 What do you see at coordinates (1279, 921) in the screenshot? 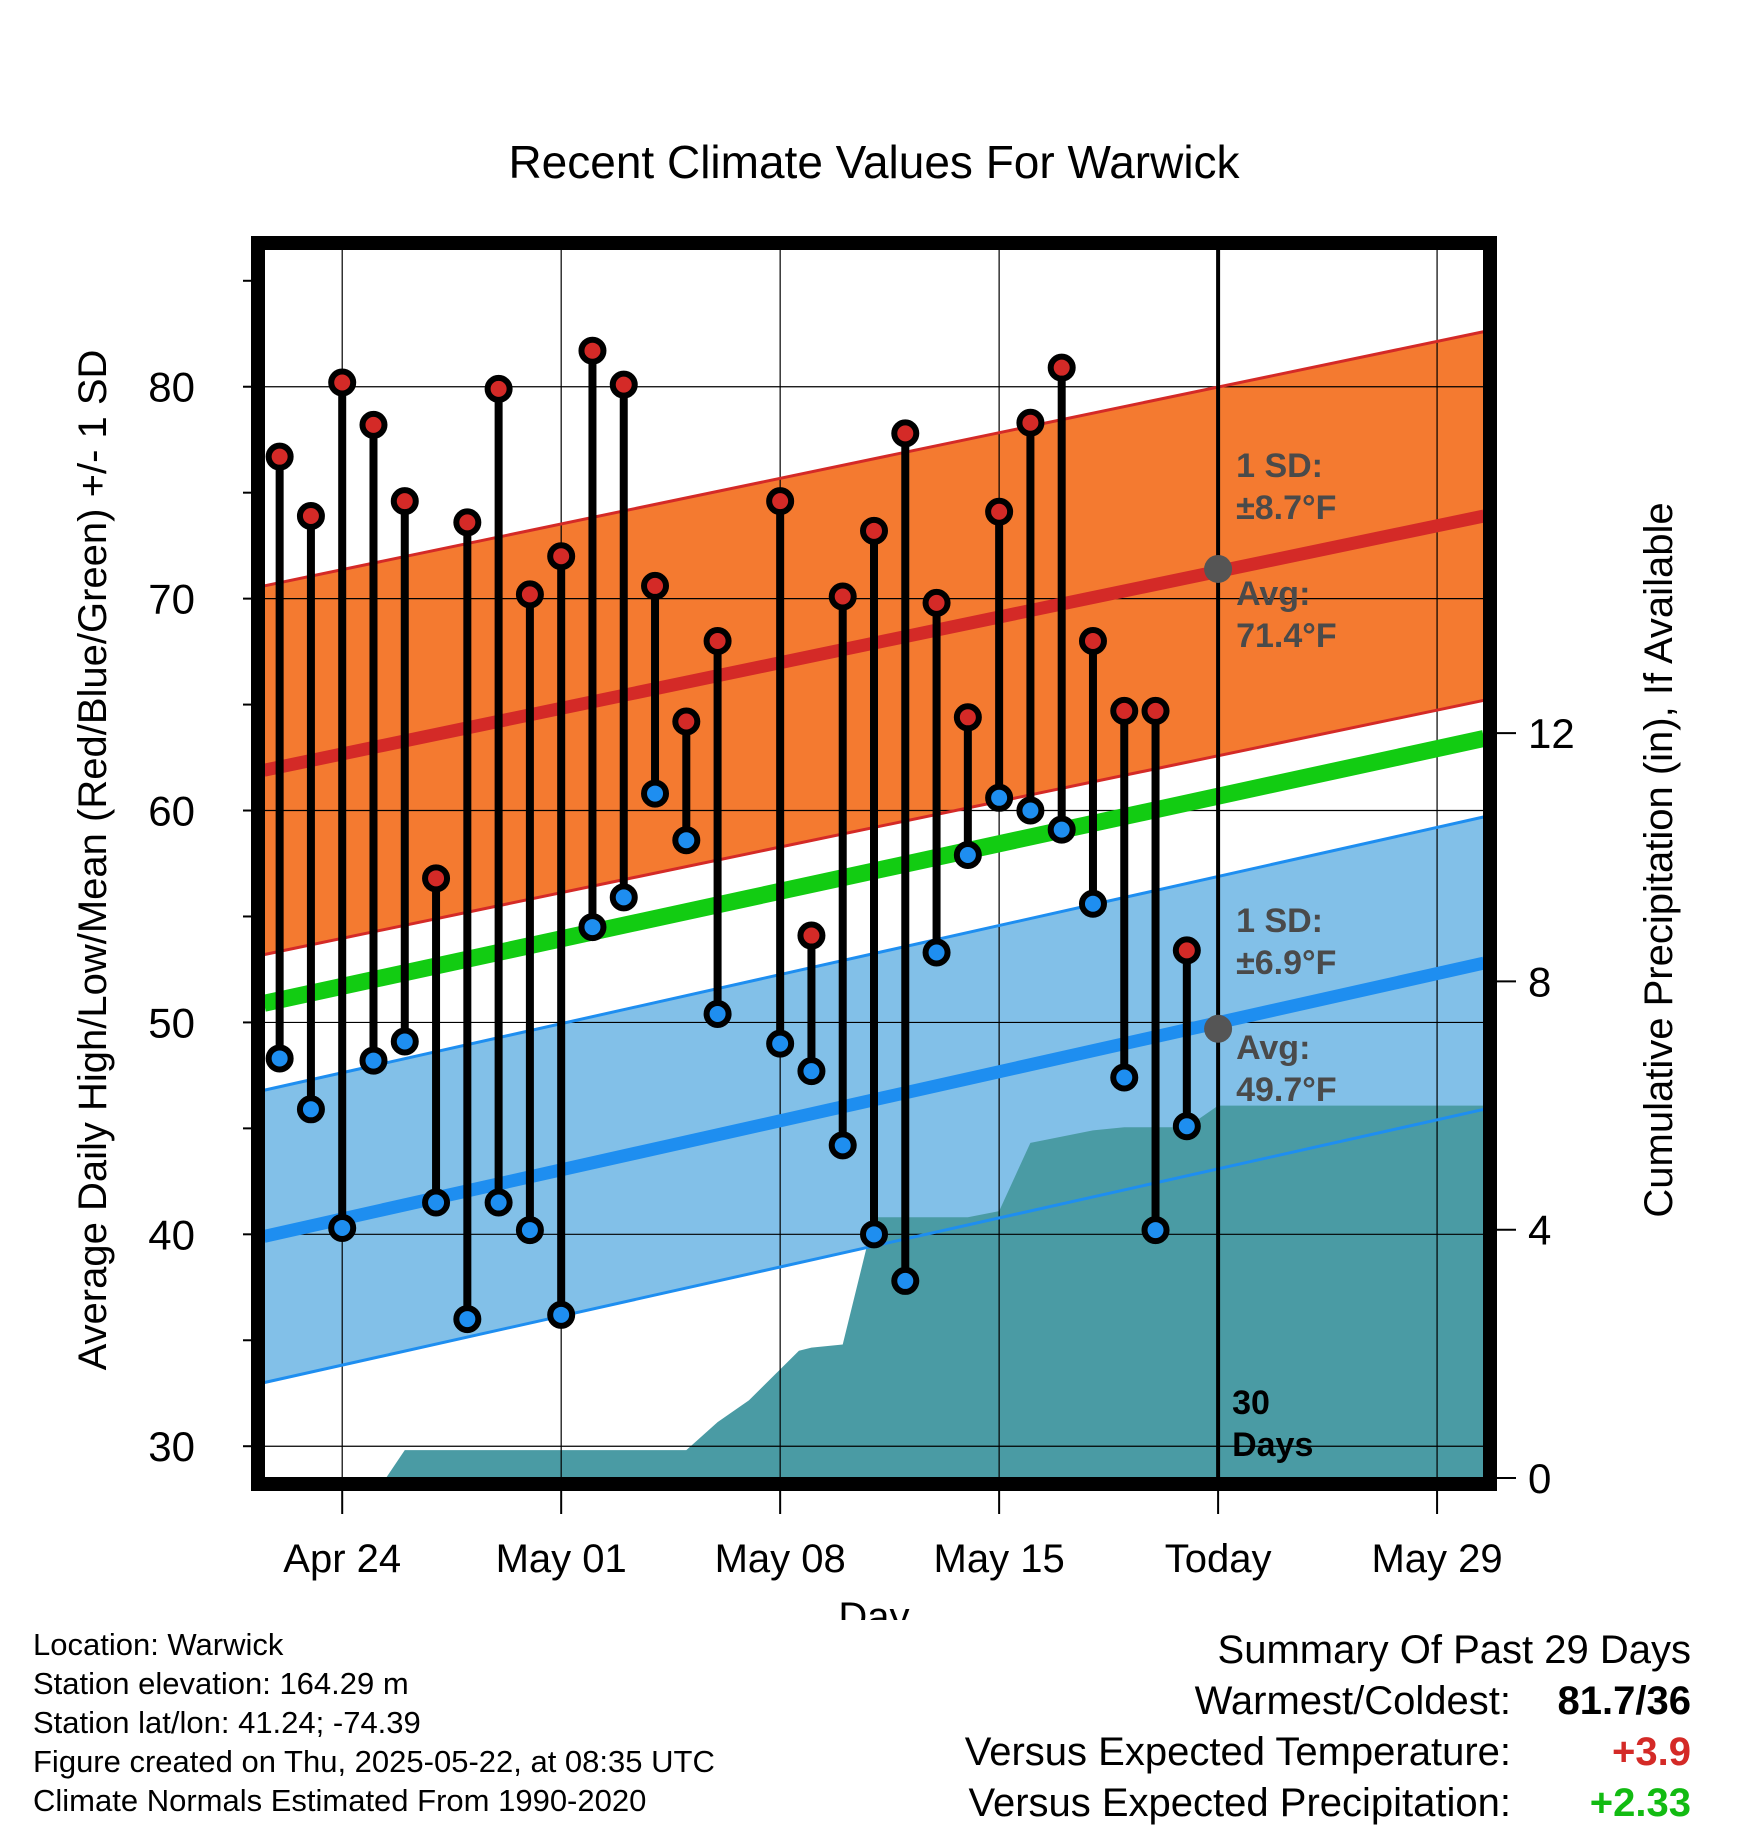
I see `low-sd-annotation-line: 1 SD:` at bounding box center [1279, 921].